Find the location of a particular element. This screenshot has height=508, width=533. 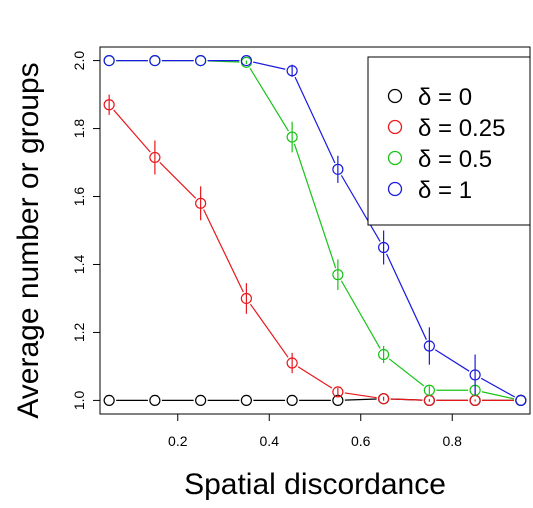

x-axis: 0.2 0.4 0.6 0.8 is located at coordinates (315, 431).